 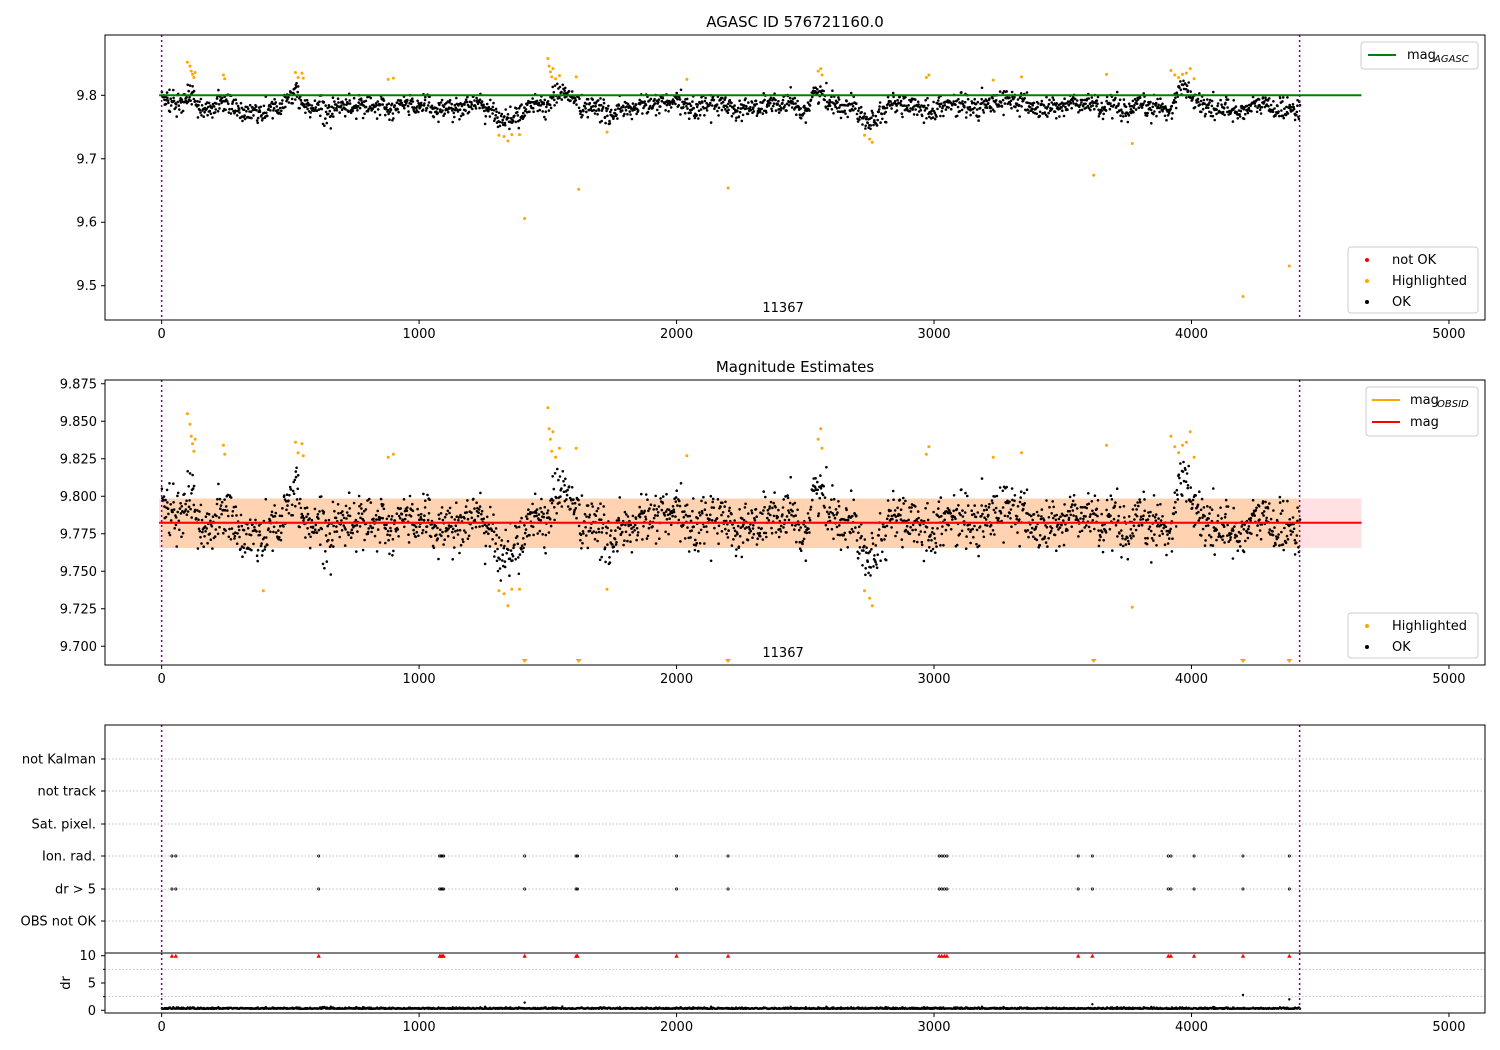 What do you see at coordinates (1448, 334) in the screenshot?
I see `x-tick-label: 5000` at bounding box center [1448, 334].